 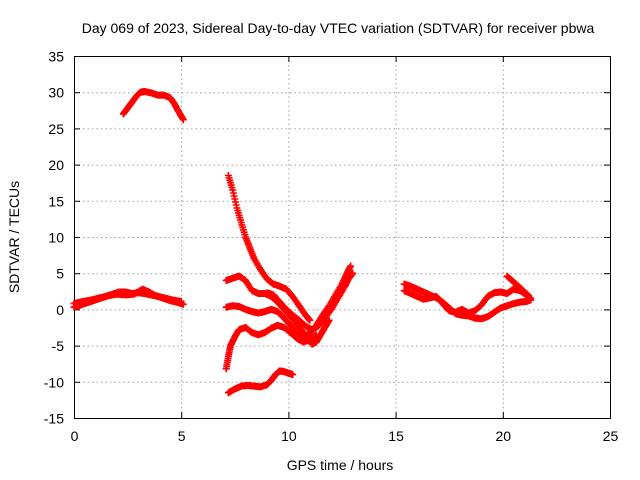 I want to click on x-tick-label: 10, so click(x=289, y=436).